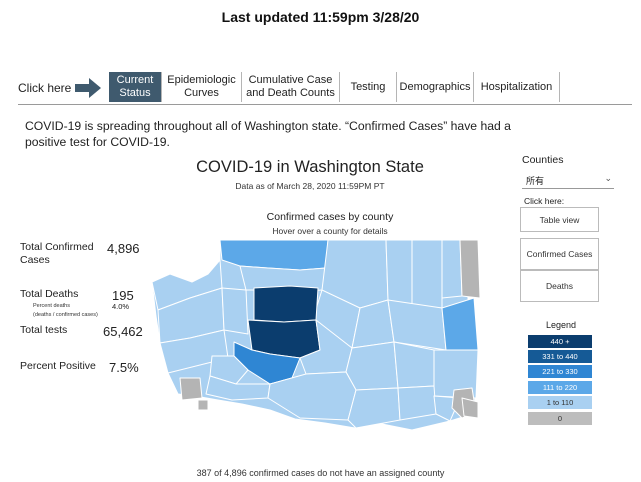 The image size is (641, 482). I want to click on counties-label: Counties, so click(543, 160).